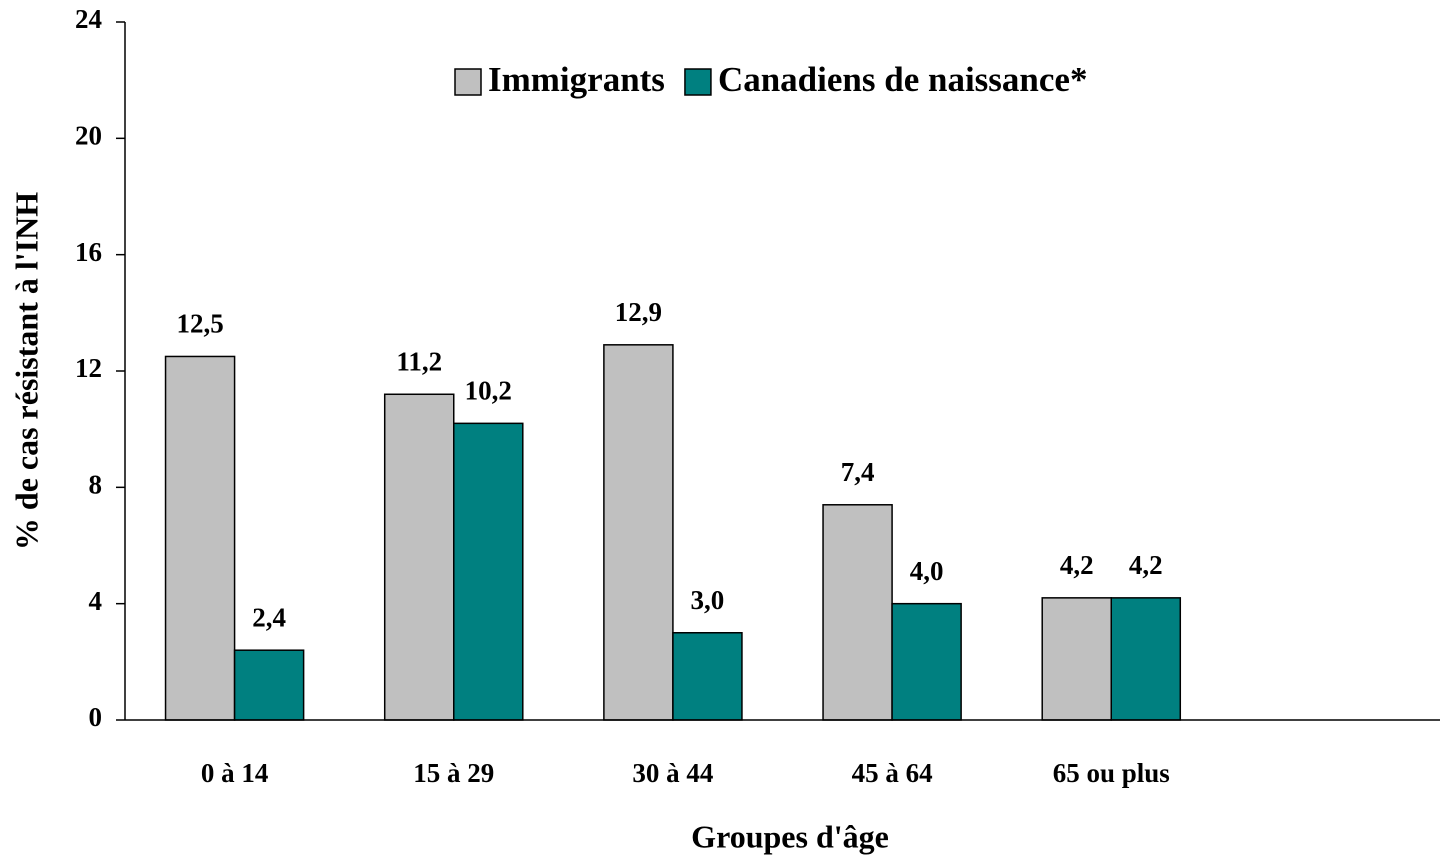 This screenshot has height=865, width=1446. What do you see at coordinates (235, 773) in the screenshot?
I see `x-tick-label: 0 à 14` at bounding box center [235, 773].